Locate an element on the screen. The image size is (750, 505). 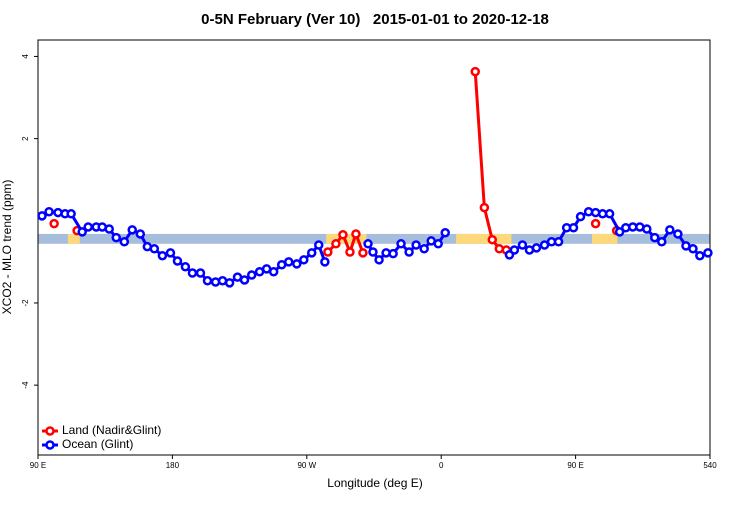
ocean-band is located at coordinates (374, 238).